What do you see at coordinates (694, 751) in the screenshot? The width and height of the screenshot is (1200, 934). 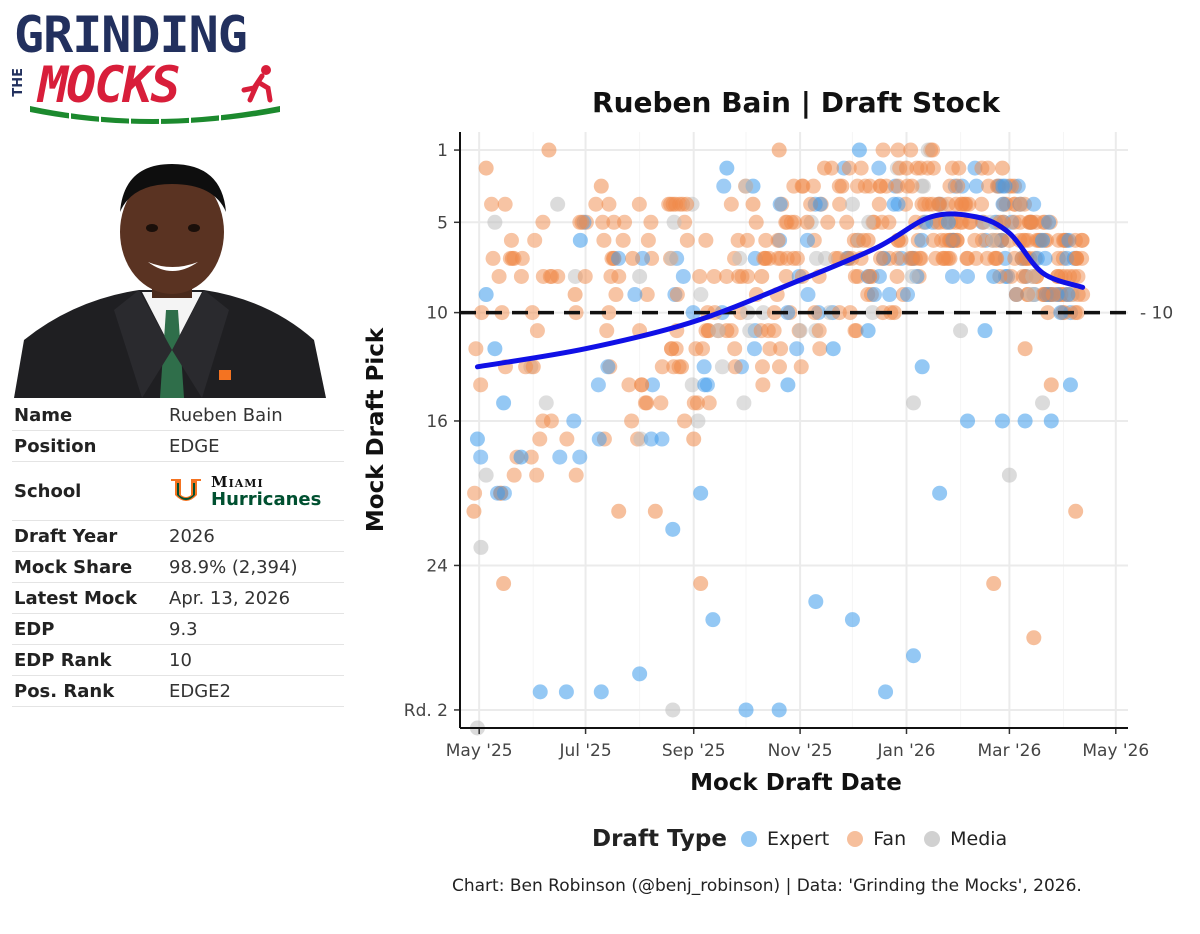 I see `x-tick-label: Sep '25` at bounding box center [694, 751].